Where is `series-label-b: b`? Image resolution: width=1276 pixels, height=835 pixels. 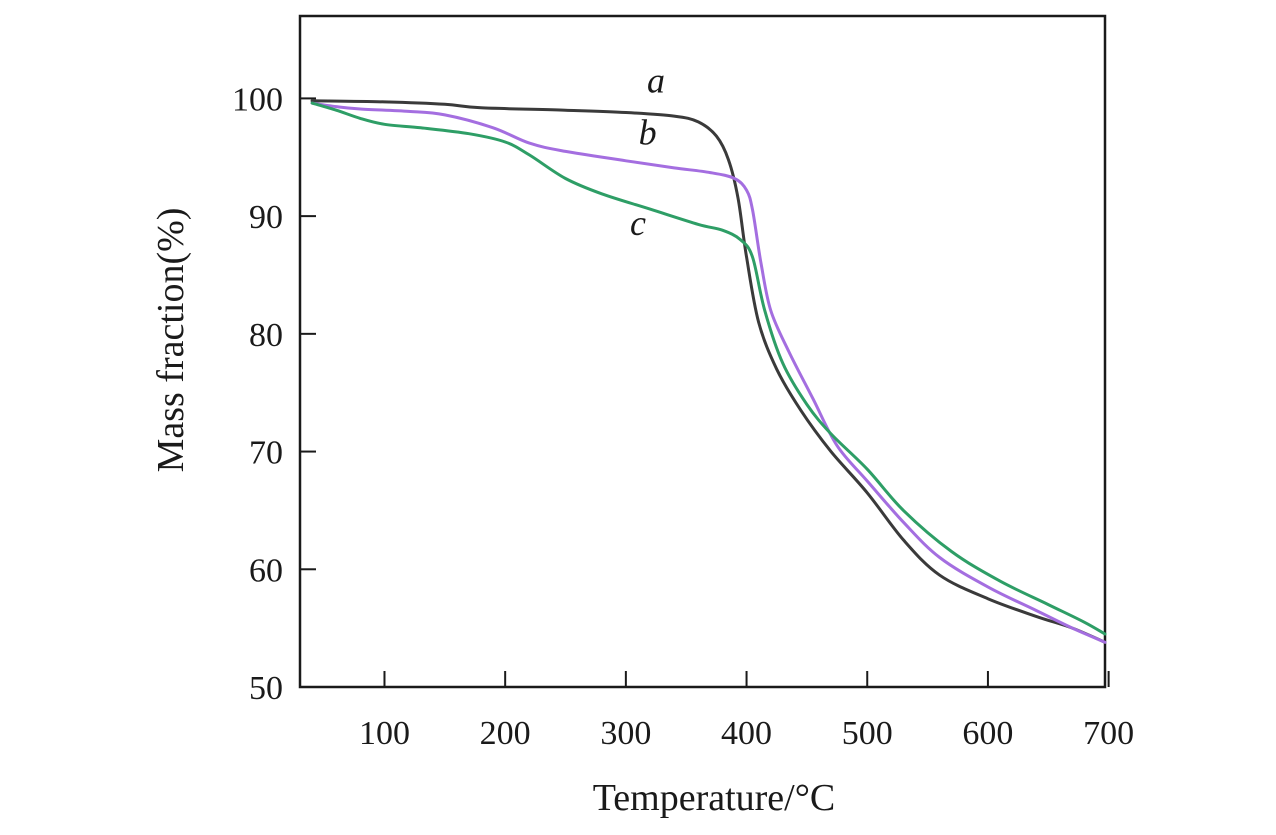 series-label-b: b is located at coordinates (648, 132).